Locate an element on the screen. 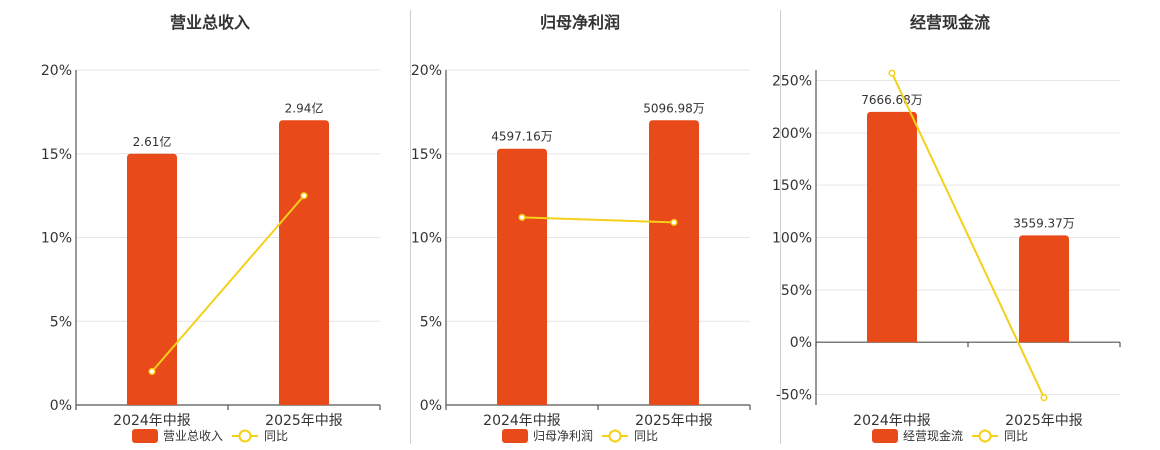  y-tick-label: 250% is located at coordinates (792, 81).